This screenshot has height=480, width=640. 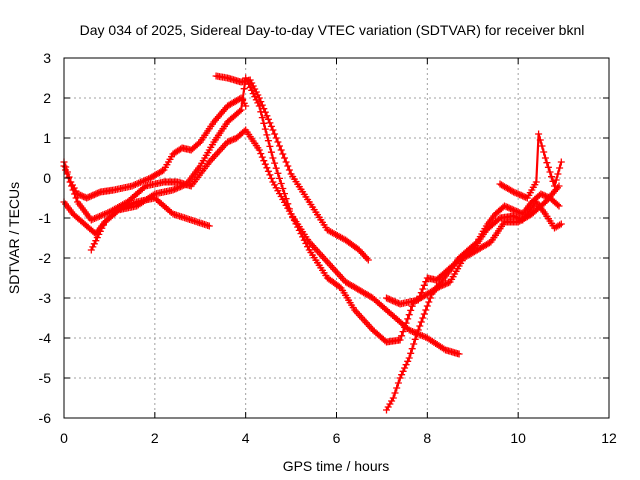 What do you see at coordinates (47, 58) in the screenshot?
I see `y-tick-label: 3` at bounding box center [47, 58].